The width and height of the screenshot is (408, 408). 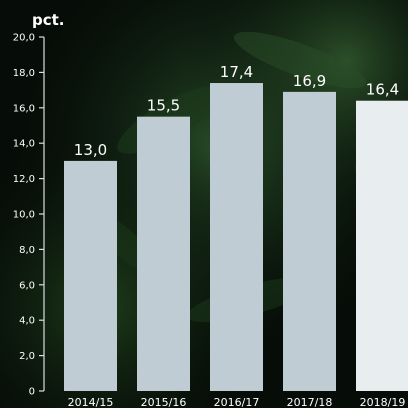 What do you see at coordinates (48, 20) in the screenshot?
I see `y-axis-unit-label: pct.` at bounding box center [48, 20].